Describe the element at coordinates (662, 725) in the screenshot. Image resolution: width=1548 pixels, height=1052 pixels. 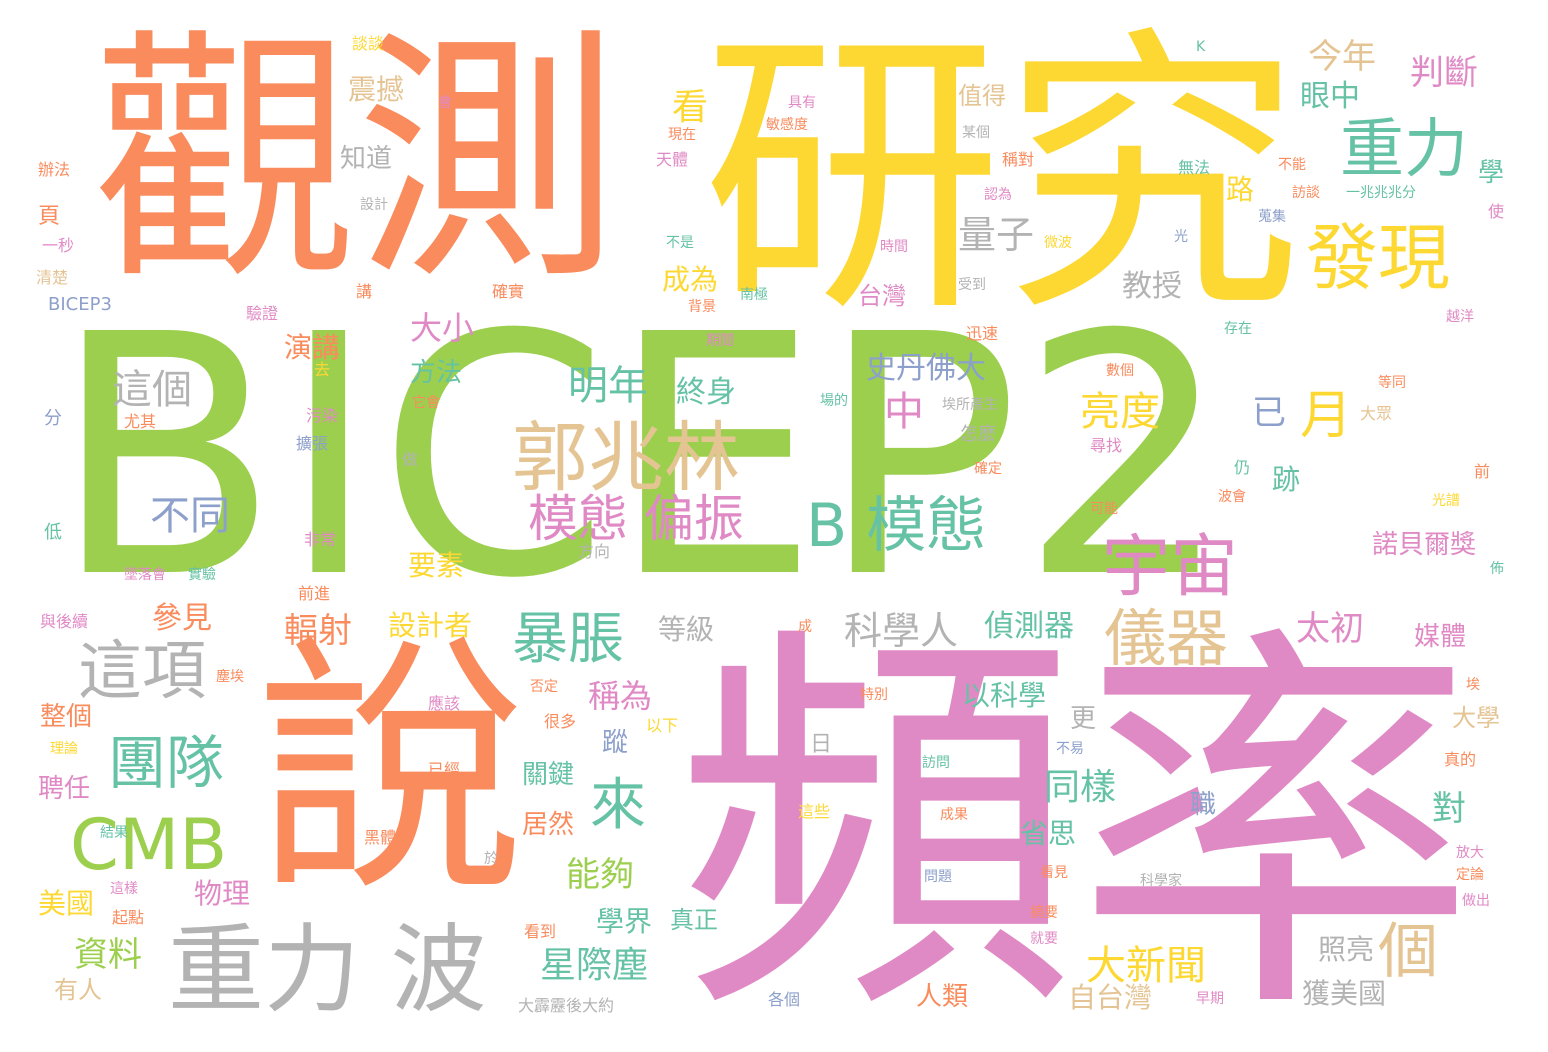
I see `word: 以下` at that location.